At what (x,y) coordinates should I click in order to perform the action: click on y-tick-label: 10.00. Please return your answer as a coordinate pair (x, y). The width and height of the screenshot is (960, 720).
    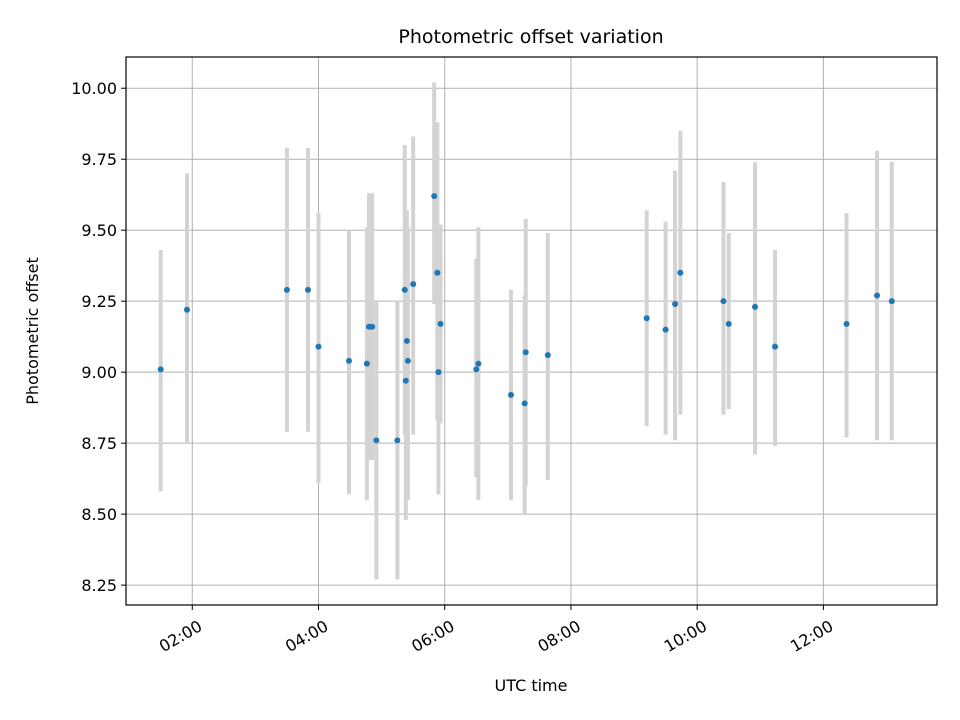
    Looking at the image, I should click on (94, 88).